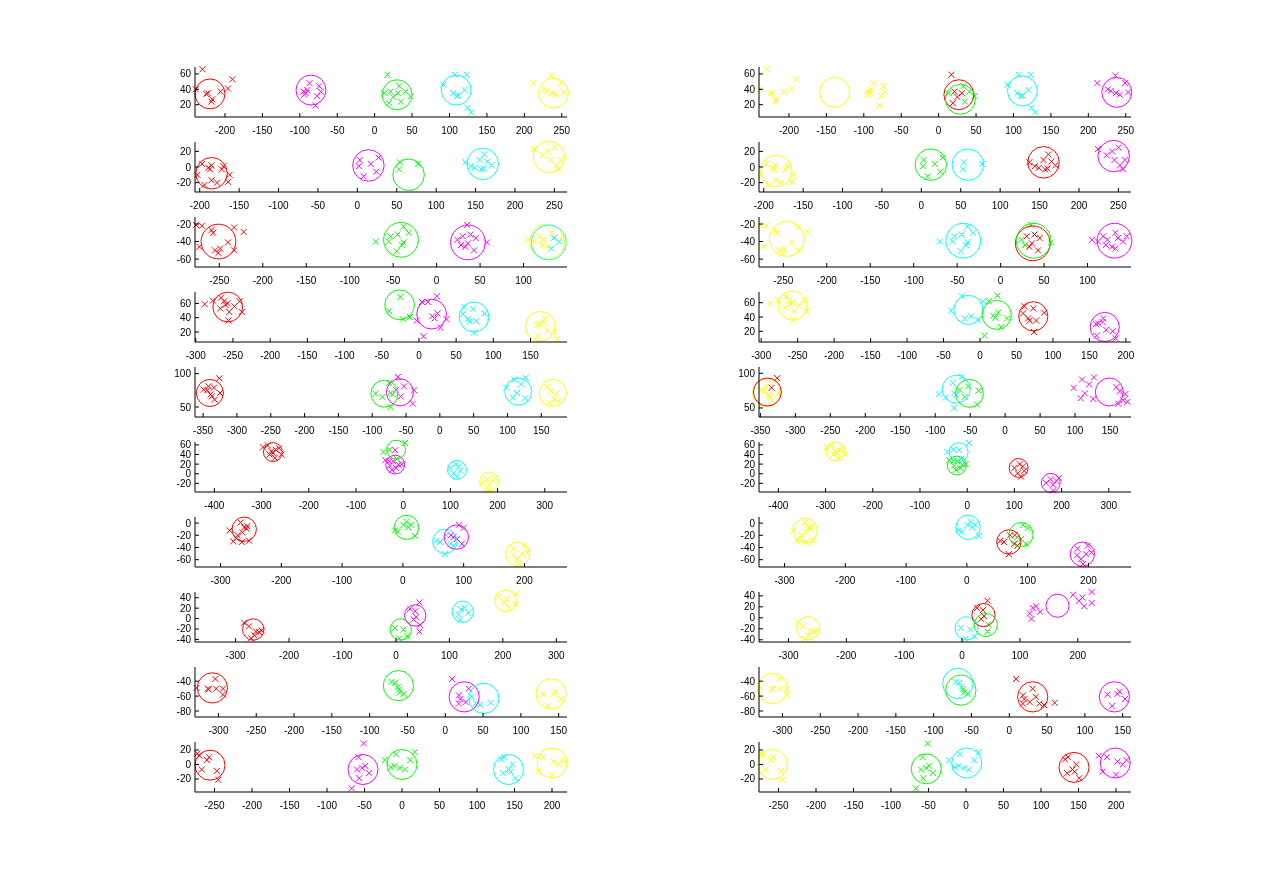 Image resolution: width=1280 pixels, height=895 pixels. What do you see at coordinates (184, 259) in the screenshot?
I see `y-tick-label: -60` at bounding box center [184, 259].